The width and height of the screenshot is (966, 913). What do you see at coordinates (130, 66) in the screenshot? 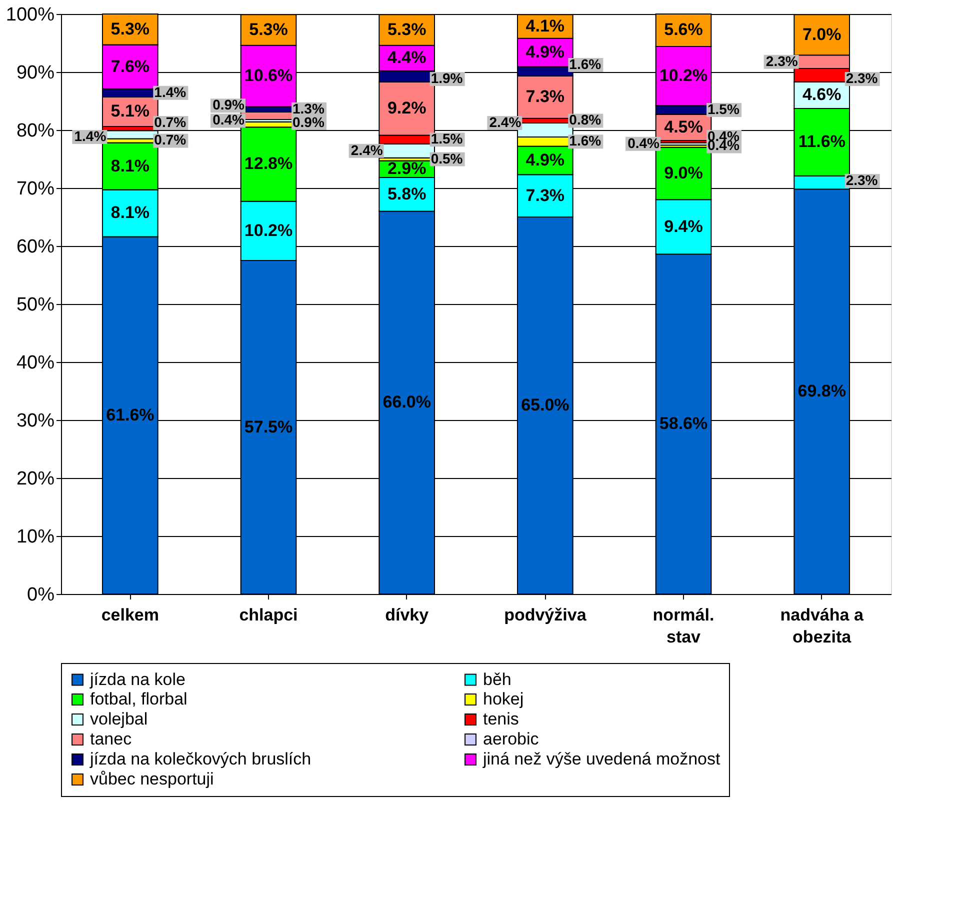
I see `data-label: 7.6%` at bounding box center [130, 66].